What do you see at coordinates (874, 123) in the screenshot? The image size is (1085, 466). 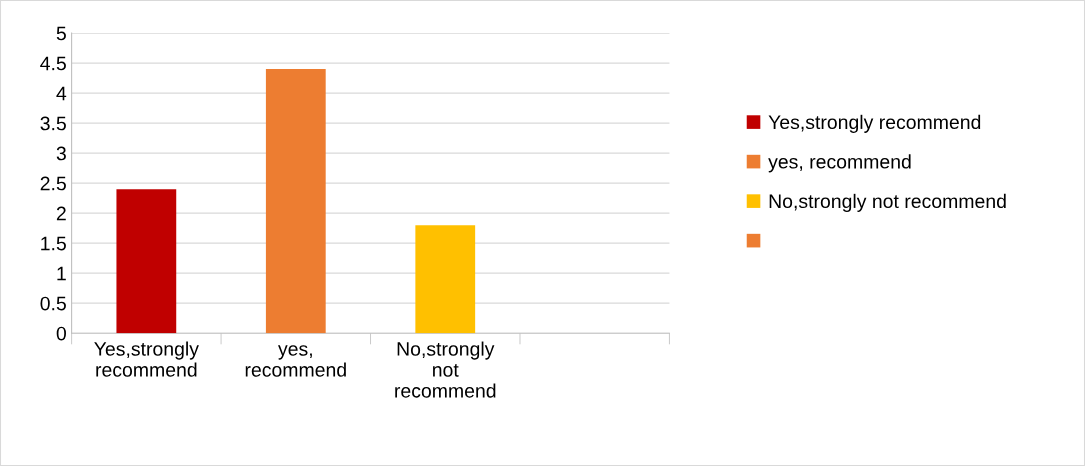 I see `legend-label: Yes,strongly recommend` at bounding box center [874, 123].